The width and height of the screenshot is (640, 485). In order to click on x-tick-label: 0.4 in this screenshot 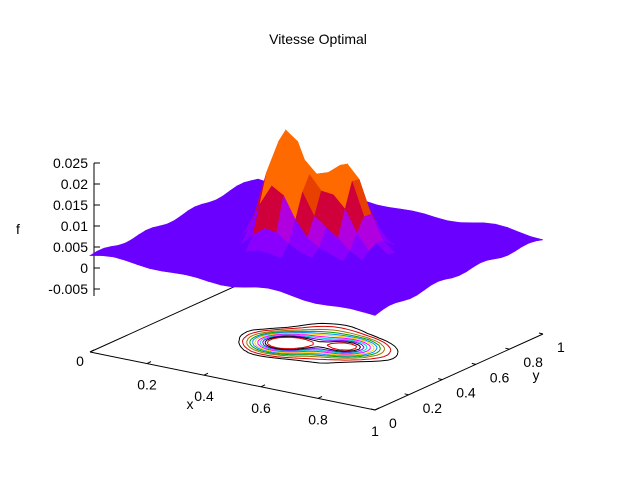, I will do `click(204, 396)`.